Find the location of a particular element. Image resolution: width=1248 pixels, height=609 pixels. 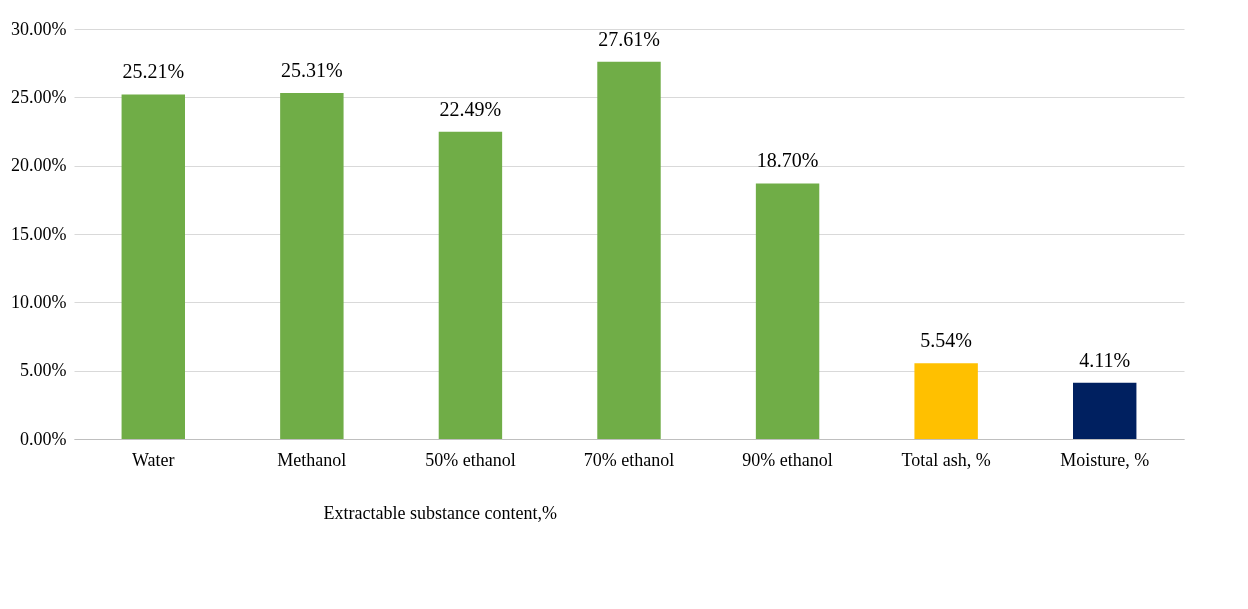

y-tick-label: 5.00% is located at coordinates (43, 370).